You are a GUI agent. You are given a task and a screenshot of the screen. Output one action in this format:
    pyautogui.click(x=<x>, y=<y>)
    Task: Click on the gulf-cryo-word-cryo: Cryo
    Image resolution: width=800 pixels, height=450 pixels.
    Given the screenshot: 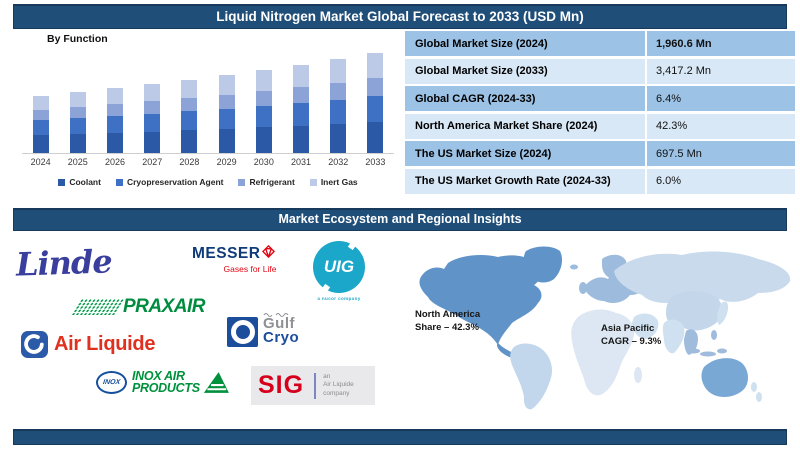 What is the action you would take?
    pyautogui.click(x=281, y=338)
    